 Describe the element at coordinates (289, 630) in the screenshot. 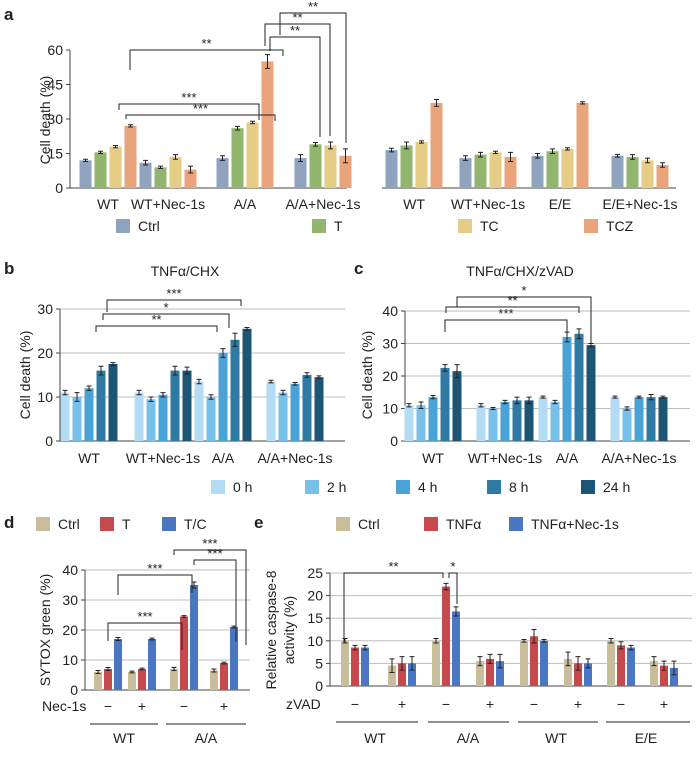

I see `e-y-axis-title-line2: activity (%)` at that location.